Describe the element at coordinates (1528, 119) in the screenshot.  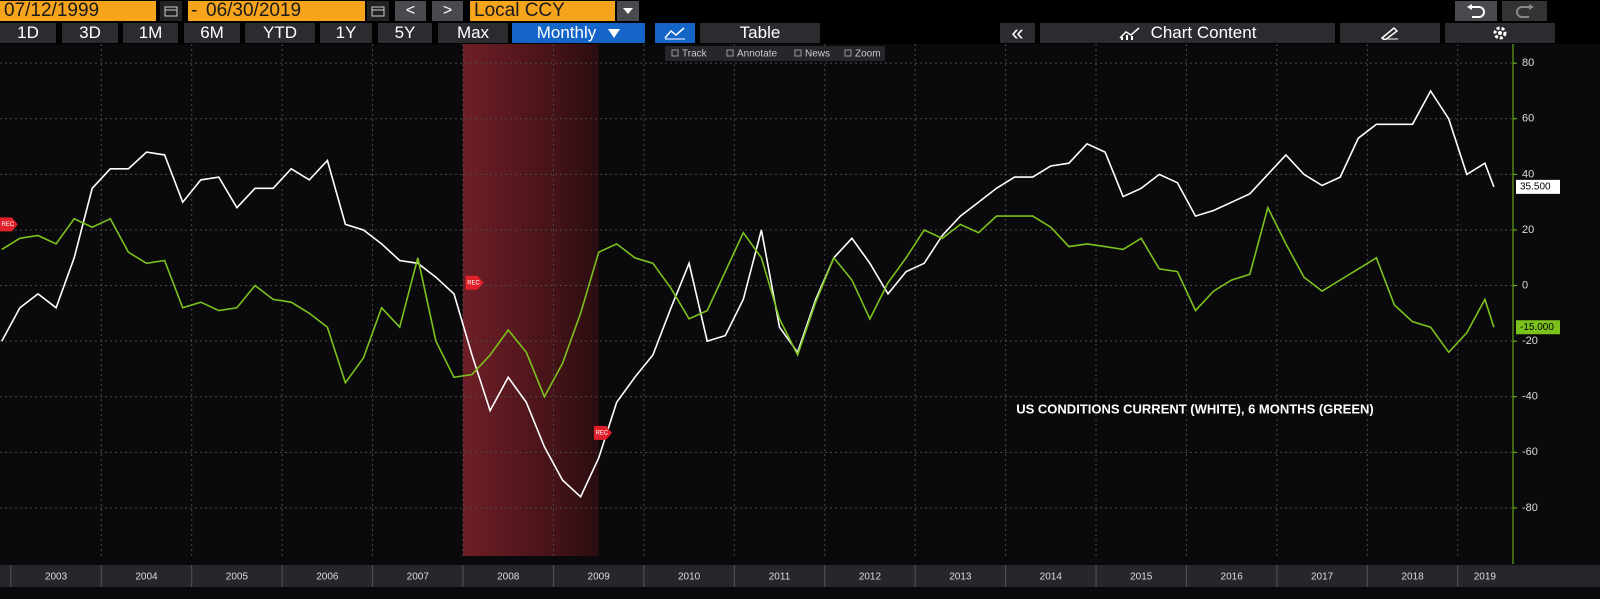
I see `y-tick-label: 60` at that location.